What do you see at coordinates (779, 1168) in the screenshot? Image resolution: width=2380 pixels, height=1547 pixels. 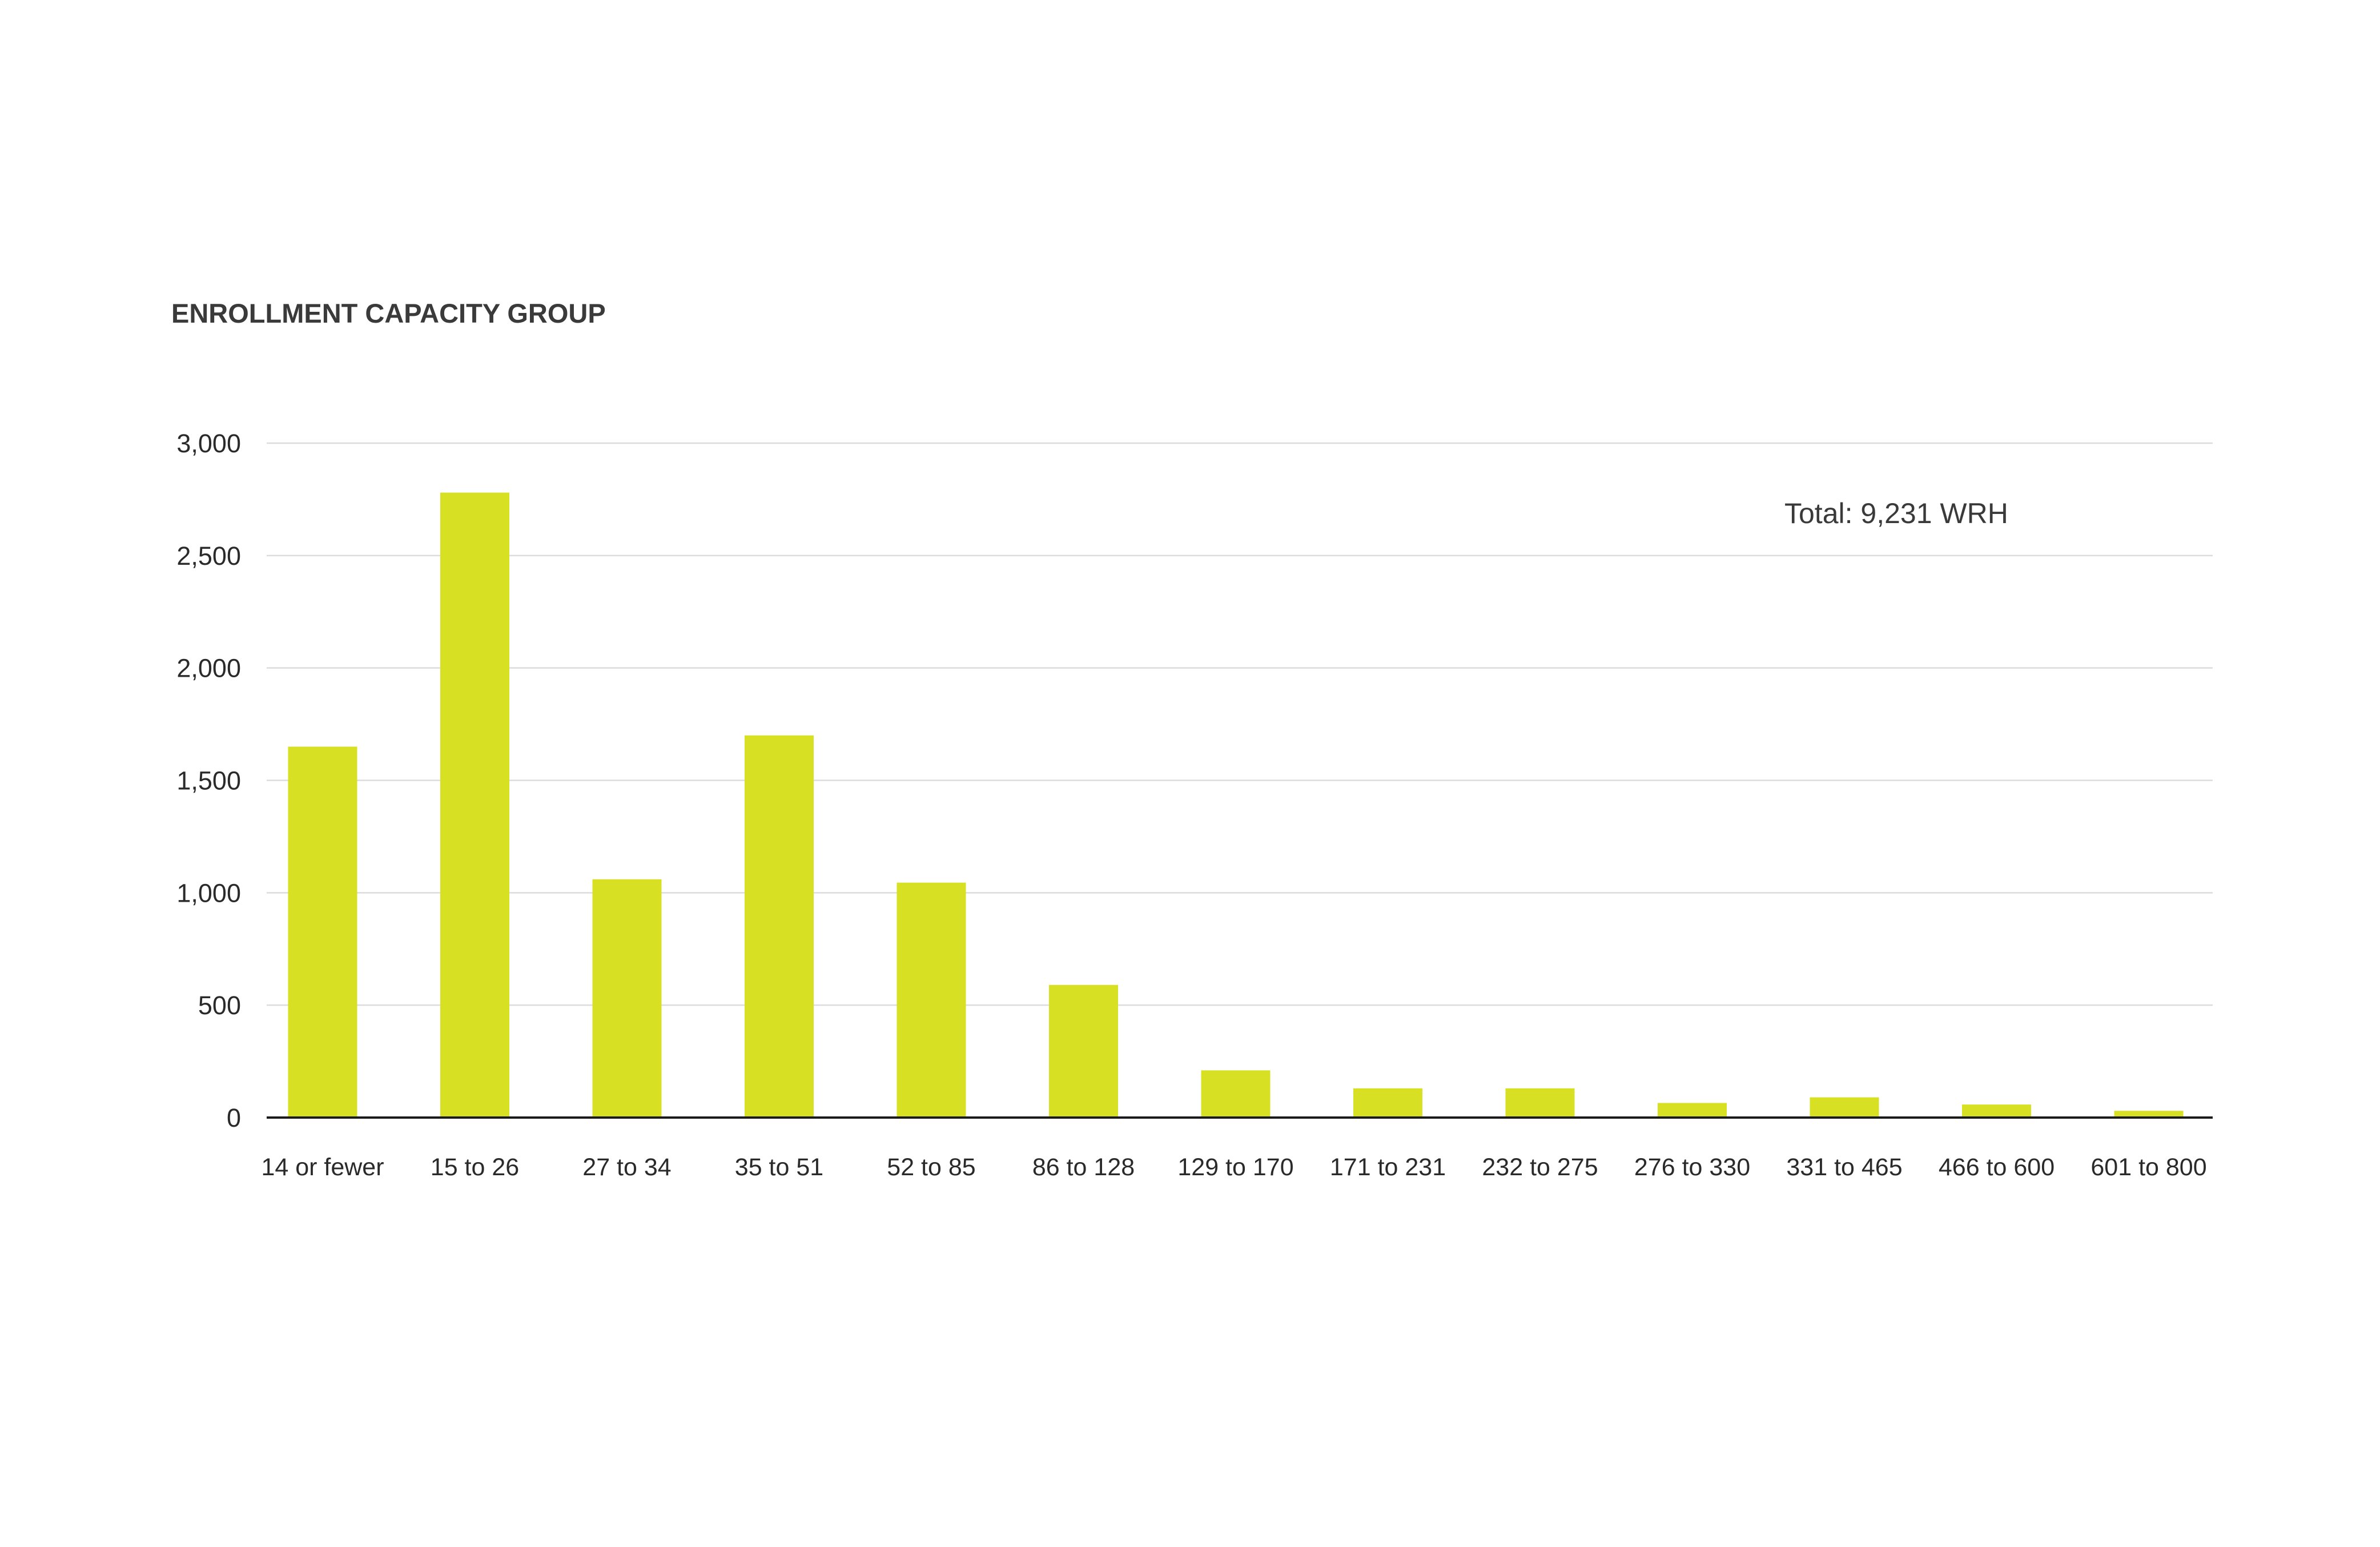 I see `x-tick-label: 35 to 51` at bounding box center [779, 1168].